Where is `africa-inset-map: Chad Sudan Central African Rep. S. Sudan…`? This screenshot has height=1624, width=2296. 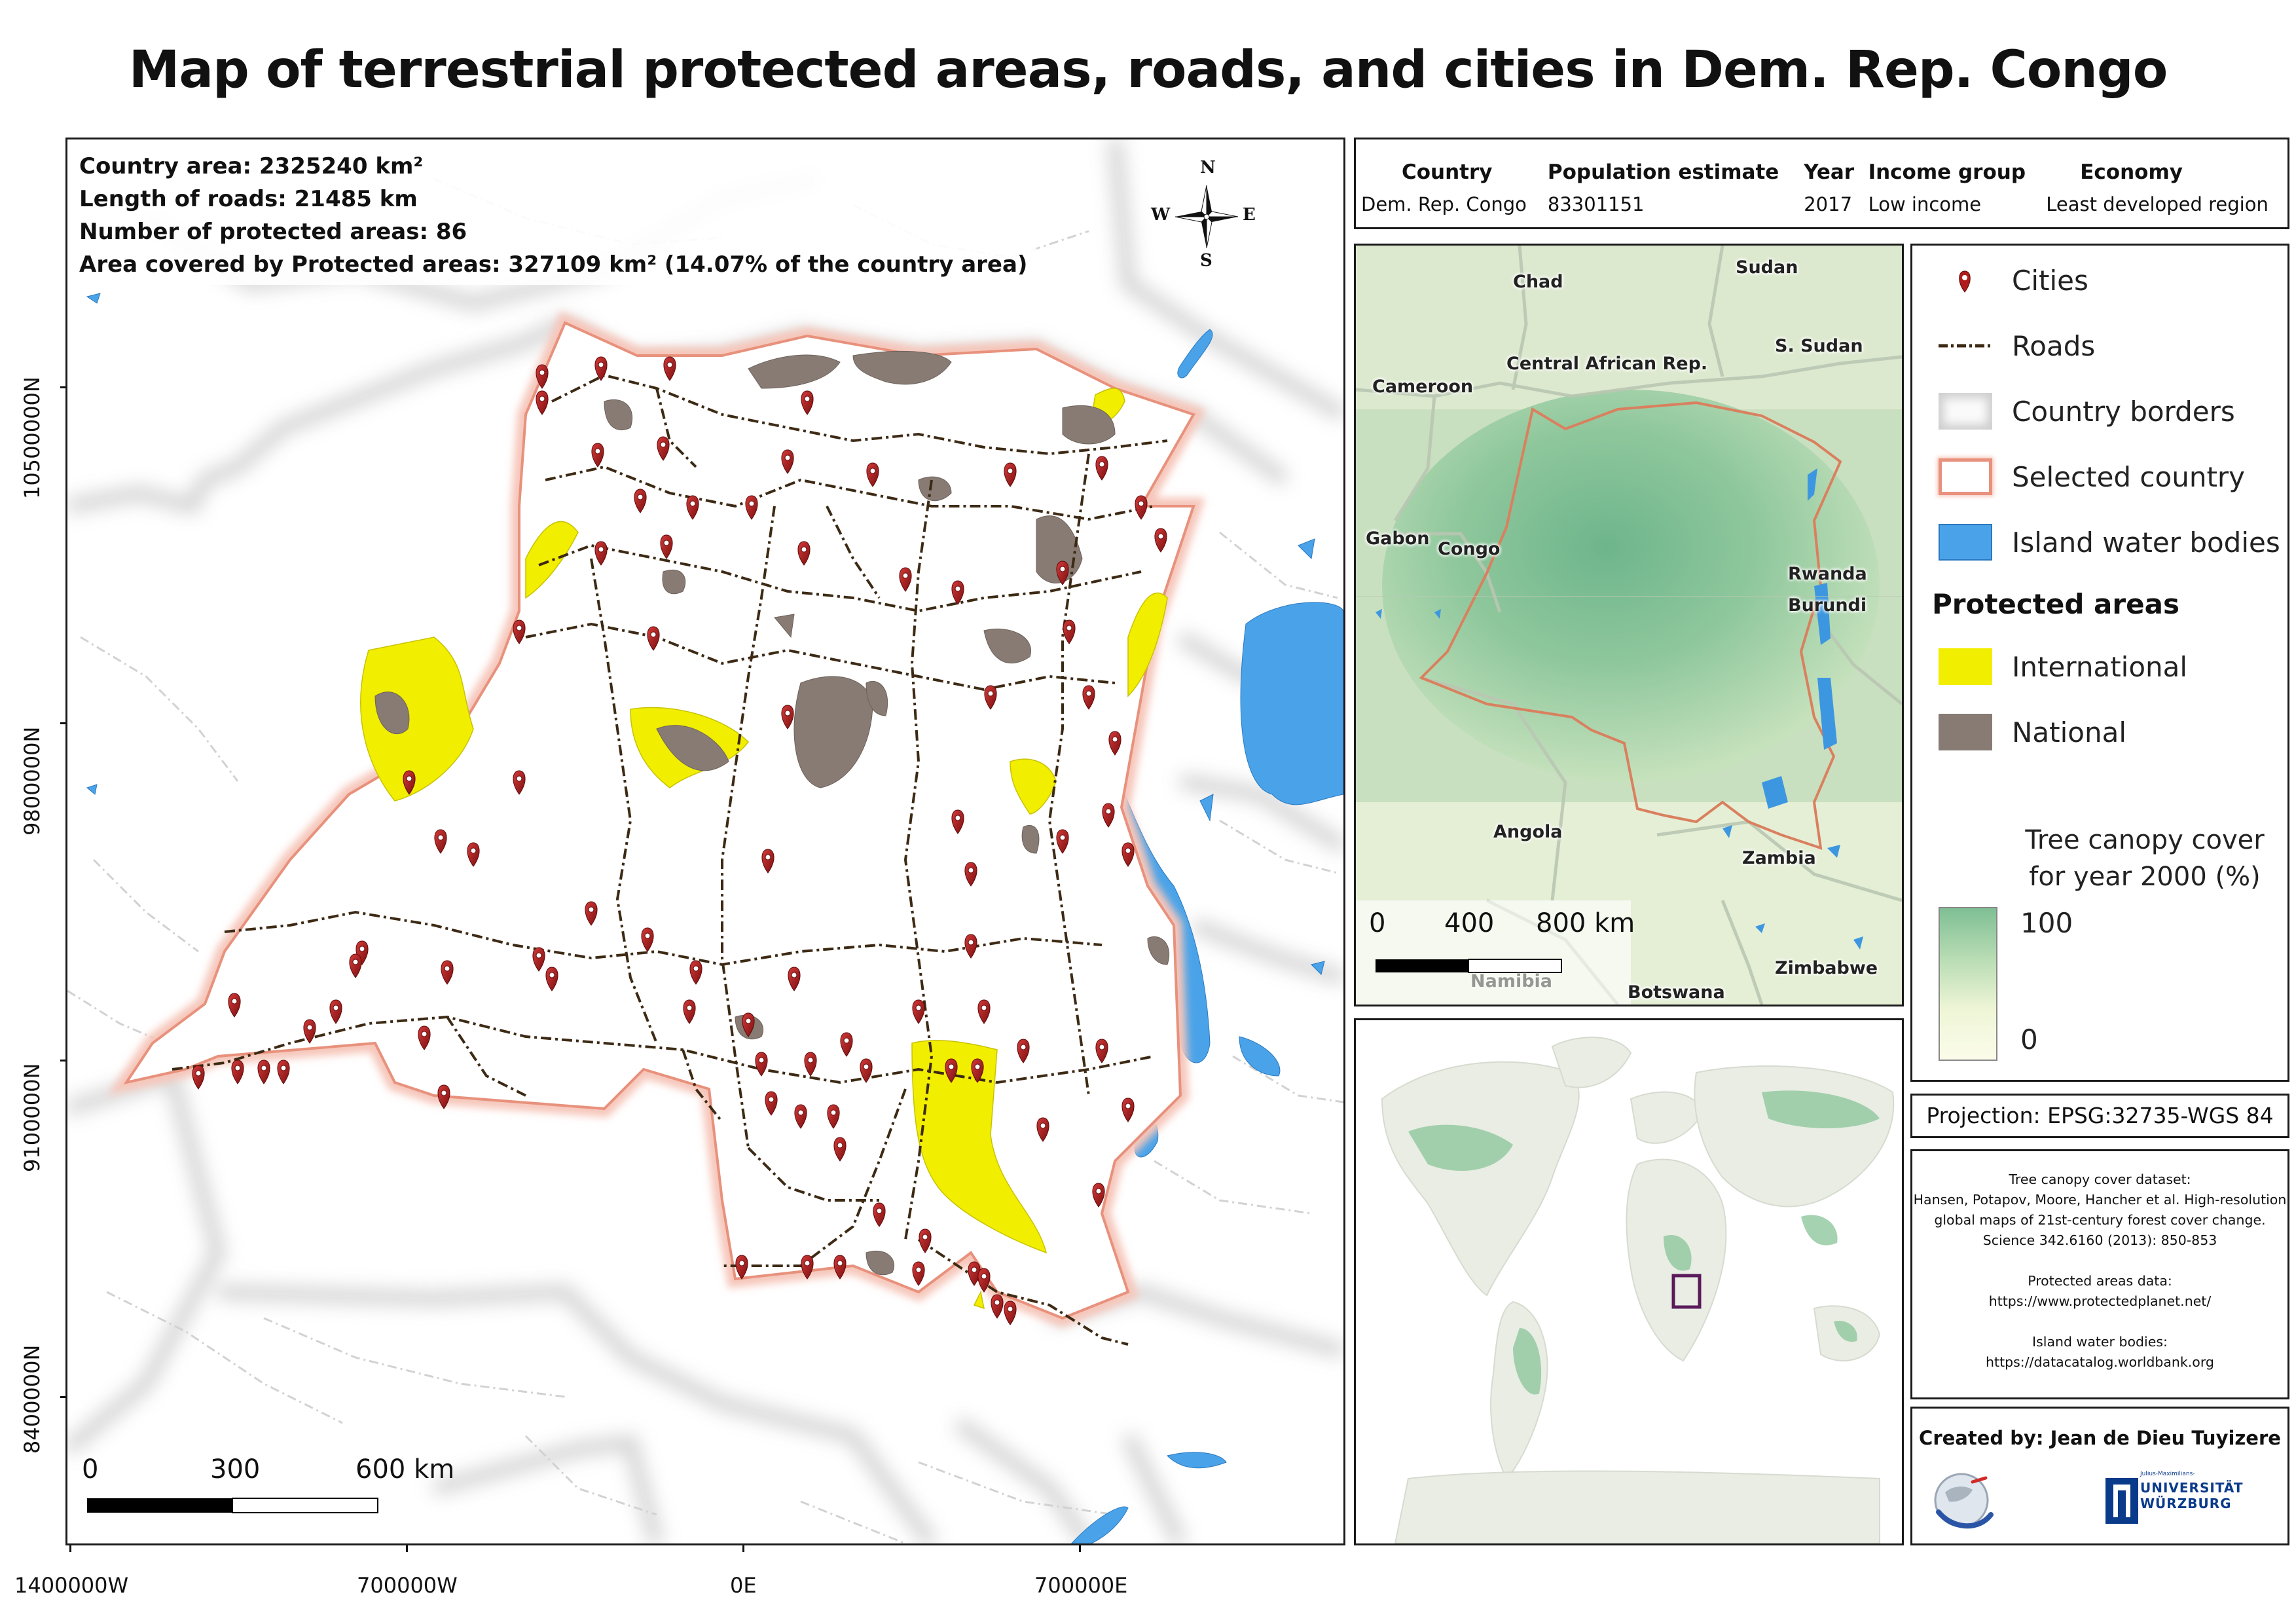
africa-inset-map: Chad Sudan Central African Rep. S. Sudan… is located at coordinates (1629, 625).